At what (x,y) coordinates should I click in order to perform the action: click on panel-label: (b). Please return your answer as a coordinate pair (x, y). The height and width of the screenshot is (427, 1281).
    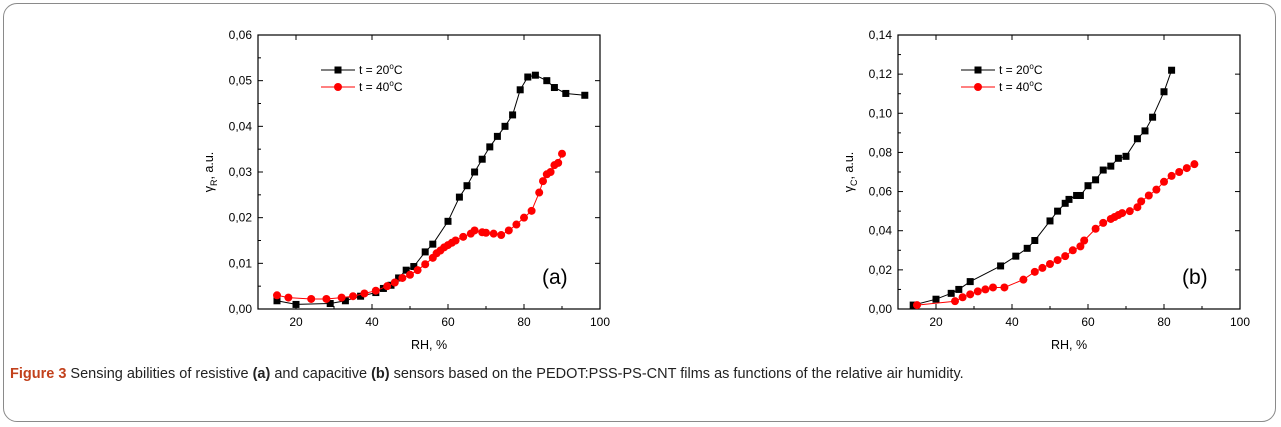
    Looking at the image, I should click on (1195, 277).